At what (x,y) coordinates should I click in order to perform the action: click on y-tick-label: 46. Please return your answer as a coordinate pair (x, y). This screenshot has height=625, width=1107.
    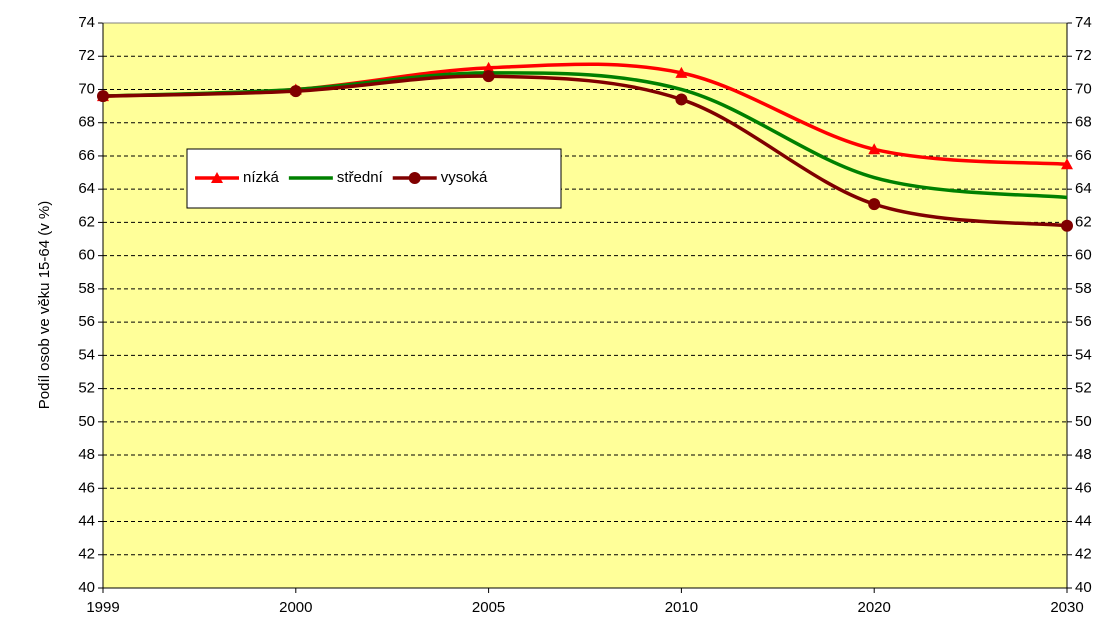
    Looking at the image, I should click on (86, 487).